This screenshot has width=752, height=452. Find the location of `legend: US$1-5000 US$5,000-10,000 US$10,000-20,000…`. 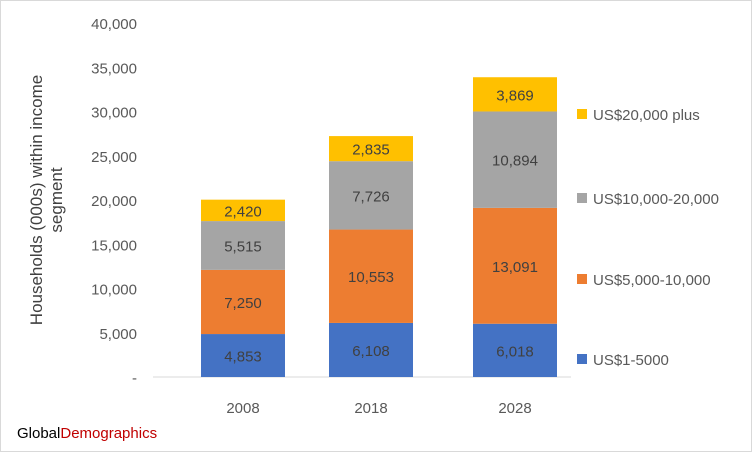

legend: US$1-5000 US$5,000-10,000 US$10,000-20,000… is located at coordinates (648, 238).